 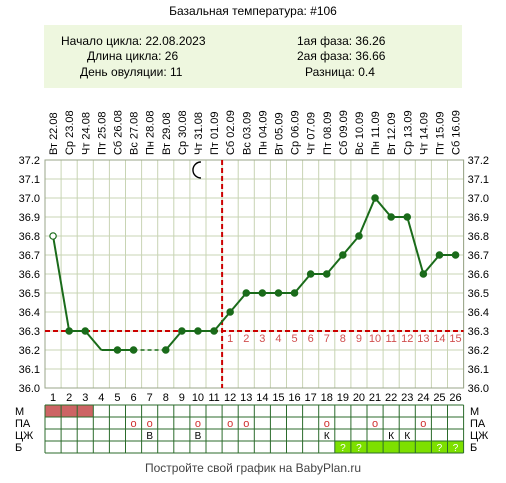 What do you see at coordinates (478, 389) in the screenshot?
I see `y-tick-label-right: 36.0` at bounding box center [478, 389].